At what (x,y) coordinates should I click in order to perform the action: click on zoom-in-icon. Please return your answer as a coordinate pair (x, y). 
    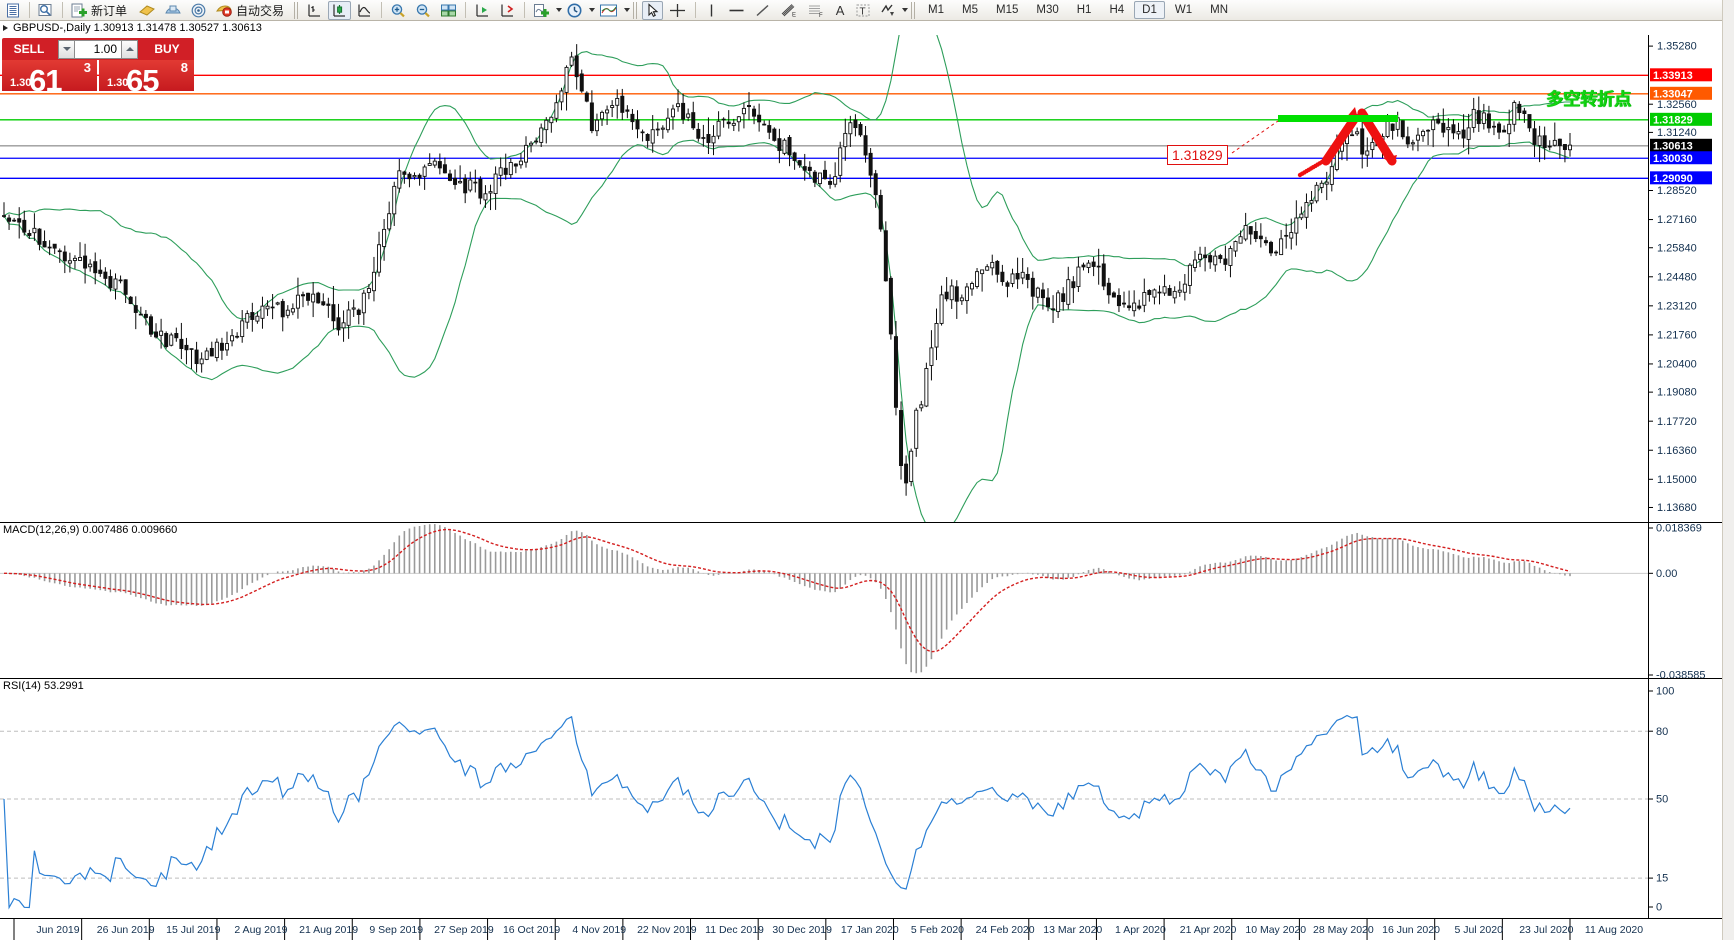
    Looking at the image, I should click on (398, 10).